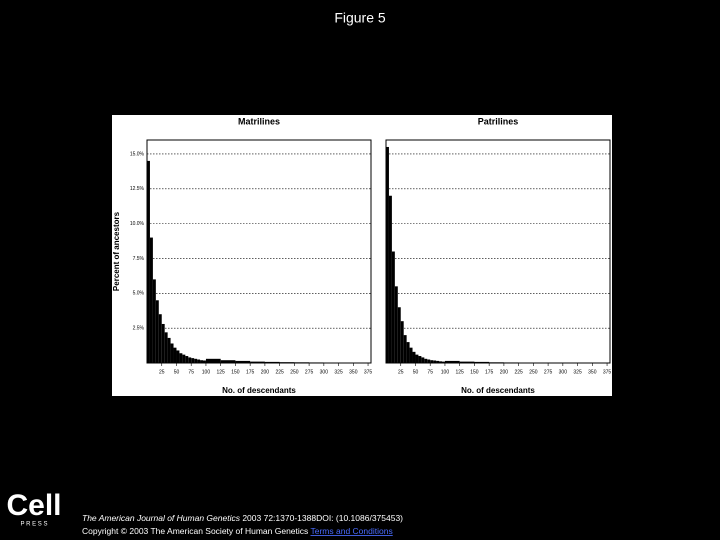  Describe the element at coordinates (259, 121) in the screenshot. I see `chart-title: Matrilines` at that location.